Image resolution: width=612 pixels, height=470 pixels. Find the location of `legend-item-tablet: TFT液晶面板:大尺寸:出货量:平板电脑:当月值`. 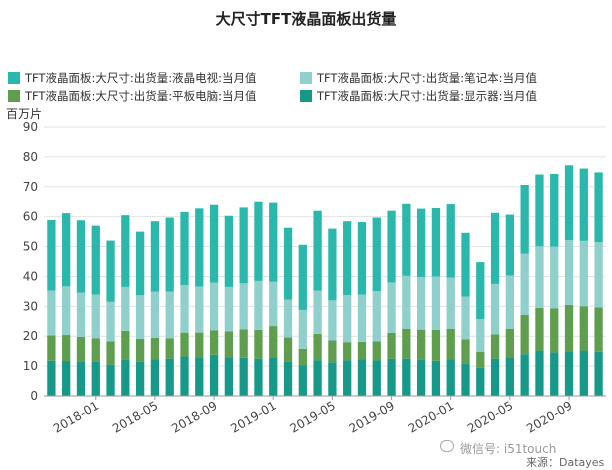

legend-item-tablet: TFT液晶面板:大尺寸:出货量:平板电脑:当月值 is located at coordinates (132, 96).